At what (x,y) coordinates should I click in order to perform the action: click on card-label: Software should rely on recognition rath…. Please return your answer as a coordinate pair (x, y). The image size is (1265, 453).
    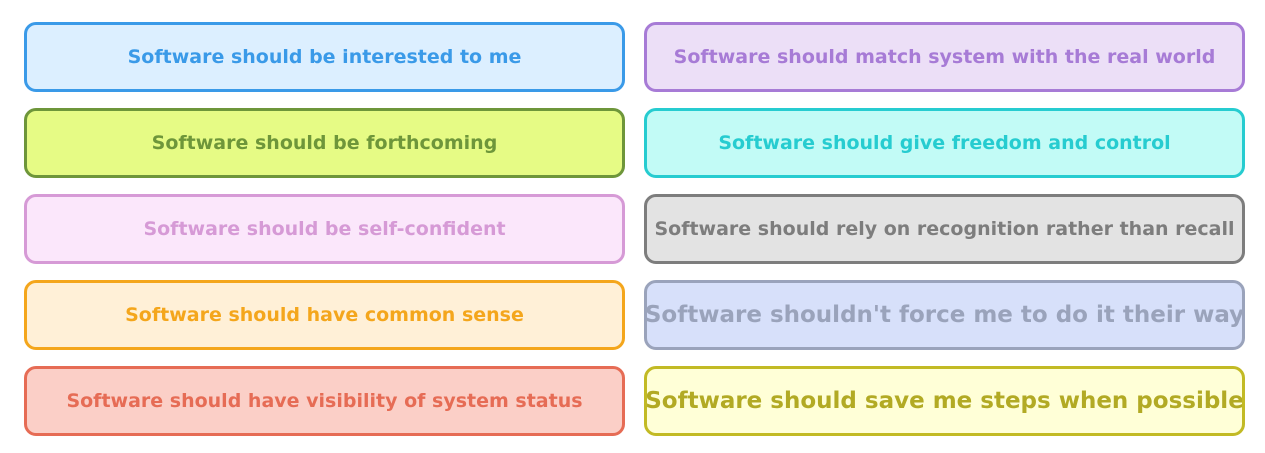
    Looking at the image, I should click on (944, 229).